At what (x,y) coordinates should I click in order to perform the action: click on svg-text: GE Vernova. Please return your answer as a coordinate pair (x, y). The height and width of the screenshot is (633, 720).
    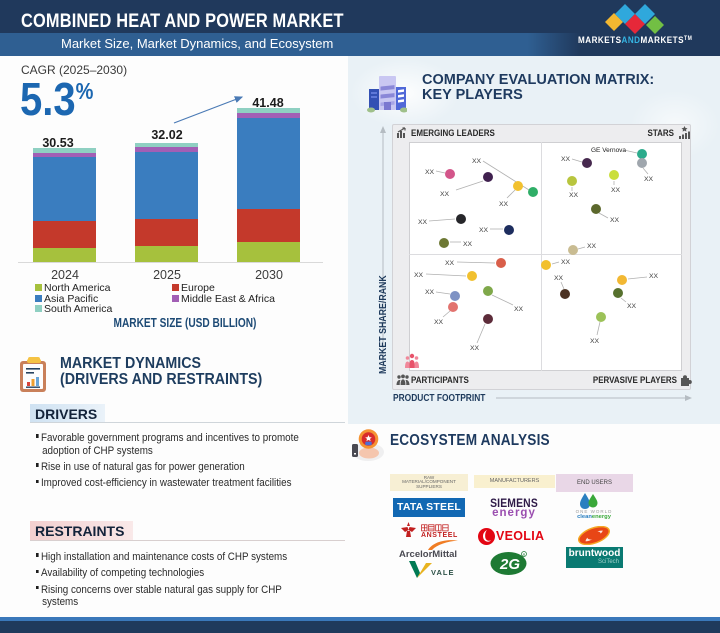
    Looking at the image, I should click on (608, 150).